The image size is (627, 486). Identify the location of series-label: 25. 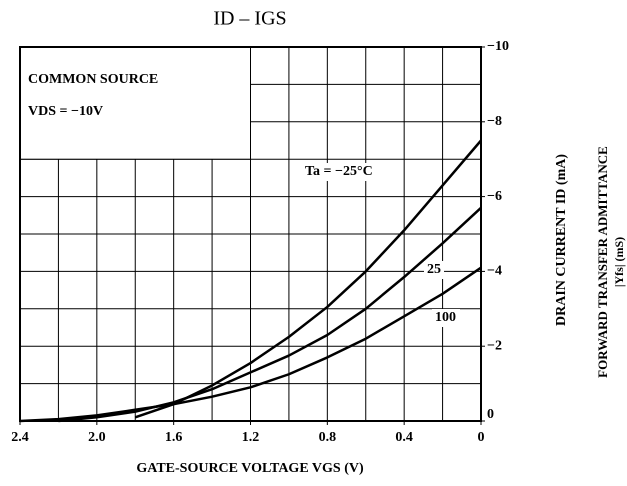
(434, 269).